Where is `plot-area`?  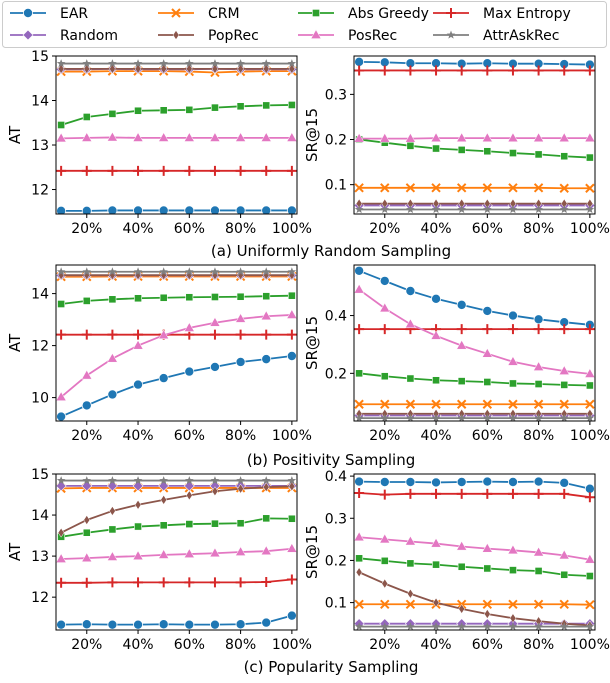
plot-area is located at coordinates (474, 135).